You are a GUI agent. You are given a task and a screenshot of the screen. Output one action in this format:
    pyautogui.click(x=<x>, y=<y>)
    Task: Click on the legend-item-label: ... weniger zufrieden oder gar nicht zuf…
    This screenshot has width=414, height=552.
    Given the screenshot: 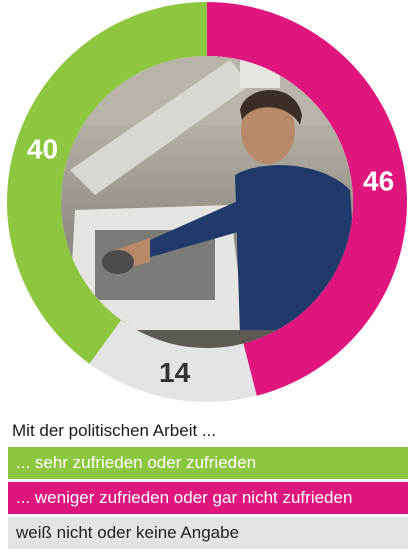 What is the action you would take?
    pyautogui.click(x=184, y=497)
    